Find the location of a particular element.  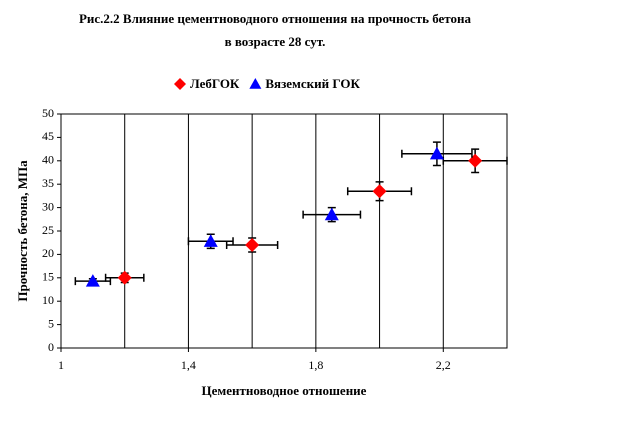

y-tick-label: 20 is located at coordinates (48, 253).